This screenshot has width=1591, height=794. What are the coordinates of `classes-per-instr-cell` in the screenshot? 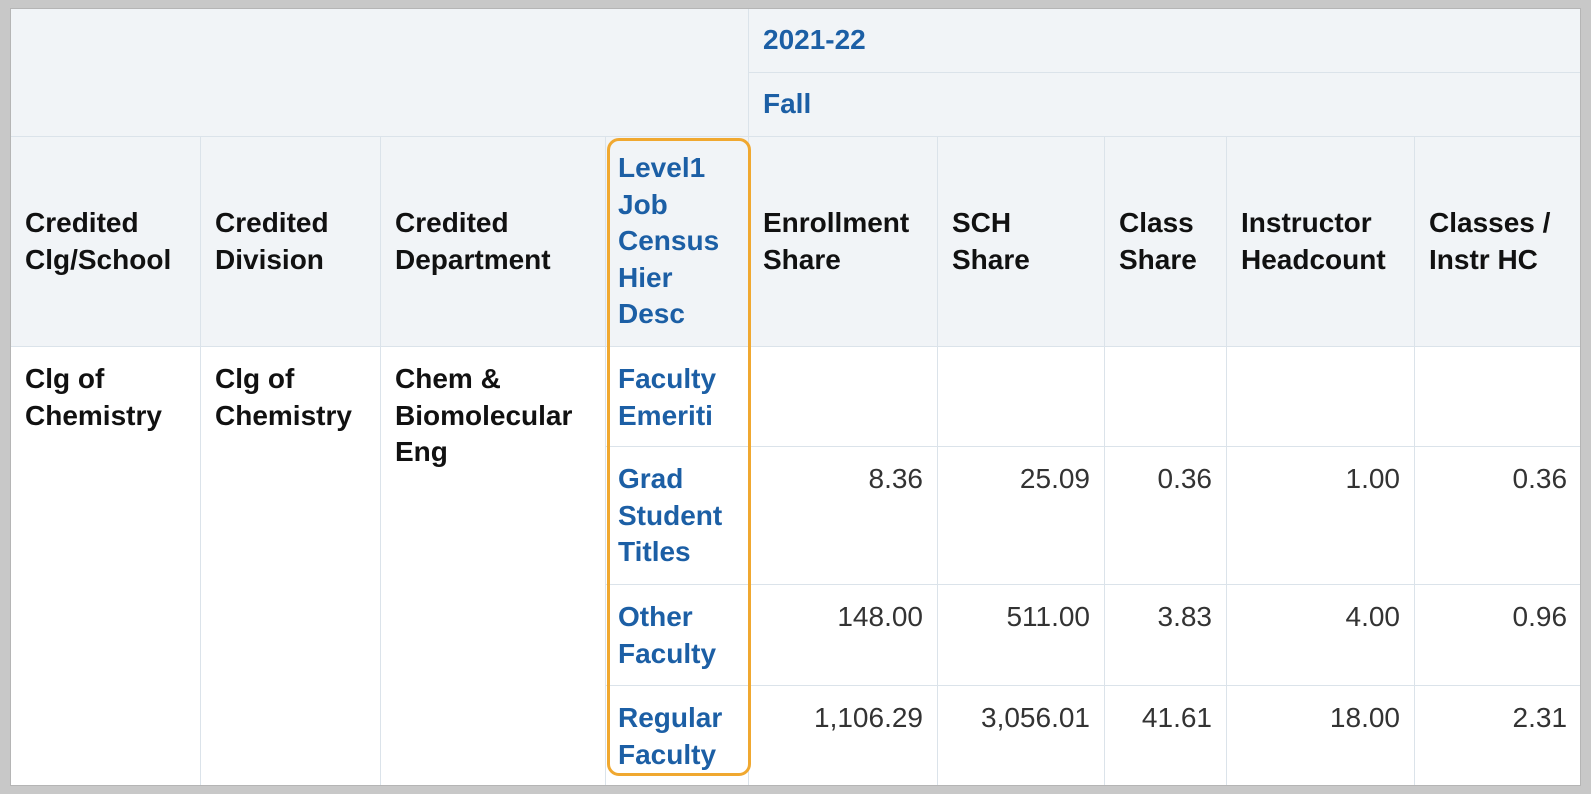 It's located at (1497, 396).